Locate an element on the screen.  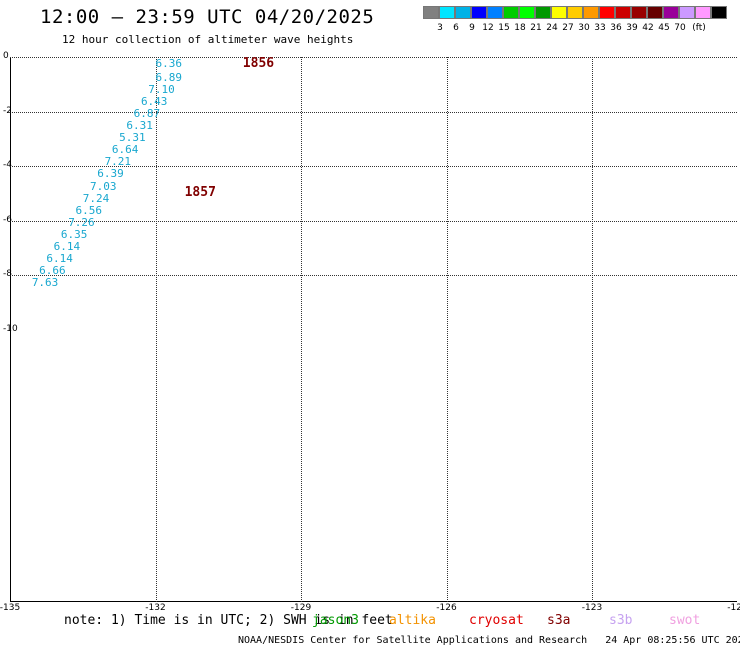
color-scale-label: 39 is located at coordinates (632, 28).